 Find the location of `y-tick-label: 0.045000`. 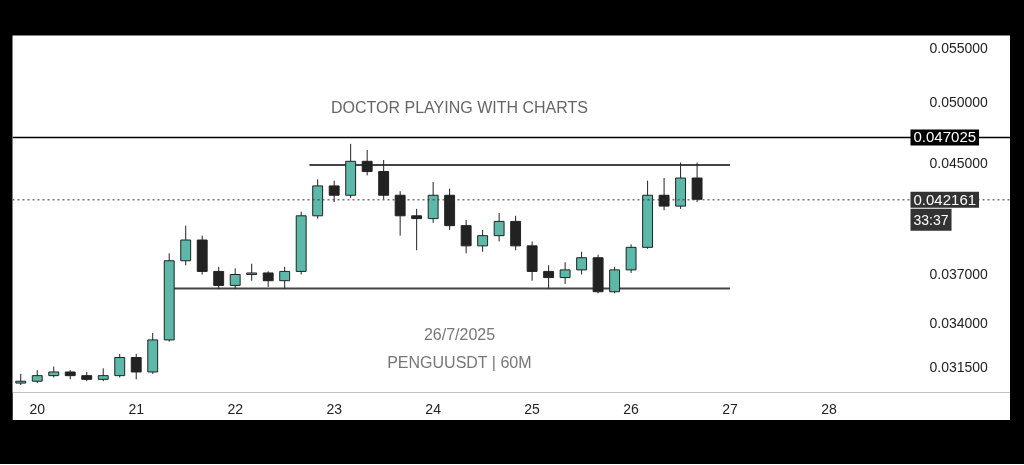

y-tick-label: 0.045000 is located at coordinates (959, 162).